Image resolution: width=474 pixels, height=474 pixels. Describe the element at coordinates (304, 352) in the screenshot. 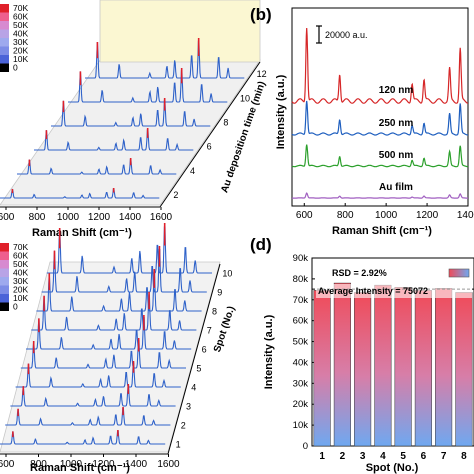

I see `panel-d-y-ticks: 0 10k 20k 30k 40k 50k 60k 70k 80k 90k` at that location.